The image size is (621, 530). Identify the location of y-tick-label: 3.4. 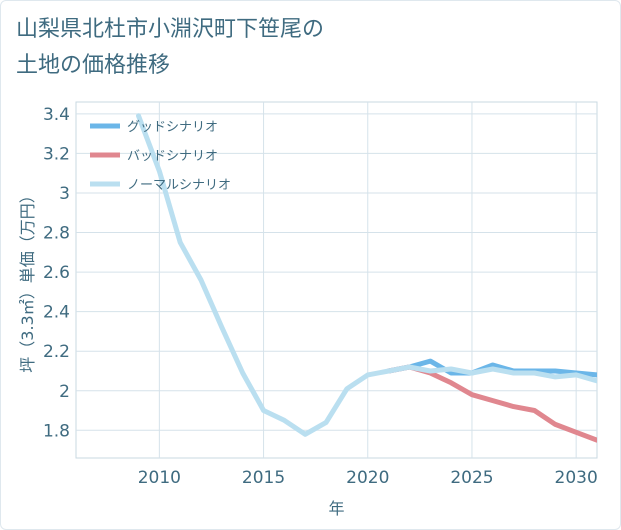
(56, 115).